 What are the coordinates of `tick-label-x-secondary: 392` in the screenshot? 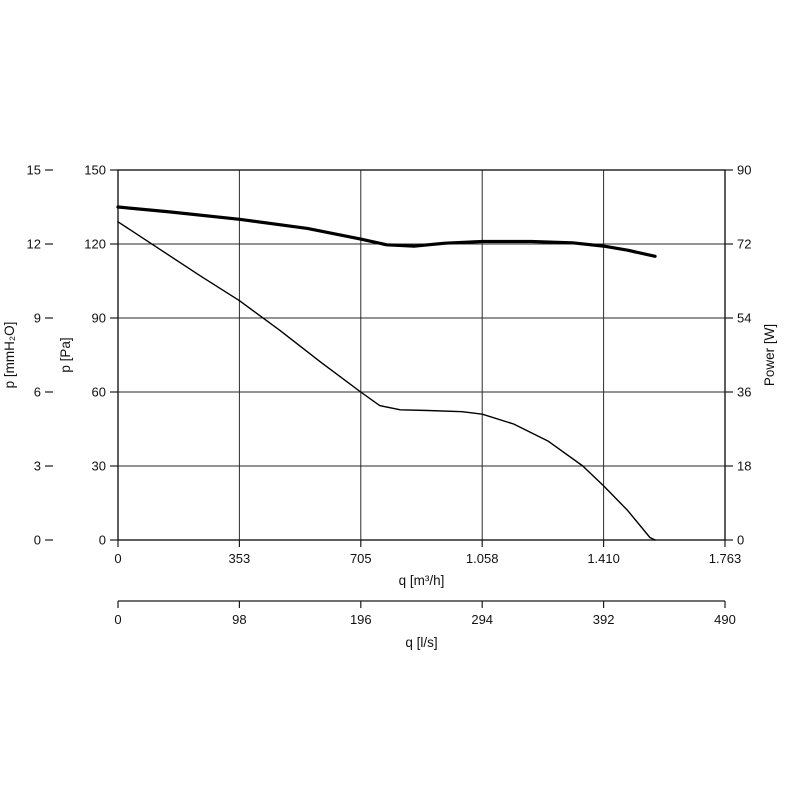 It's located at (604, 619).